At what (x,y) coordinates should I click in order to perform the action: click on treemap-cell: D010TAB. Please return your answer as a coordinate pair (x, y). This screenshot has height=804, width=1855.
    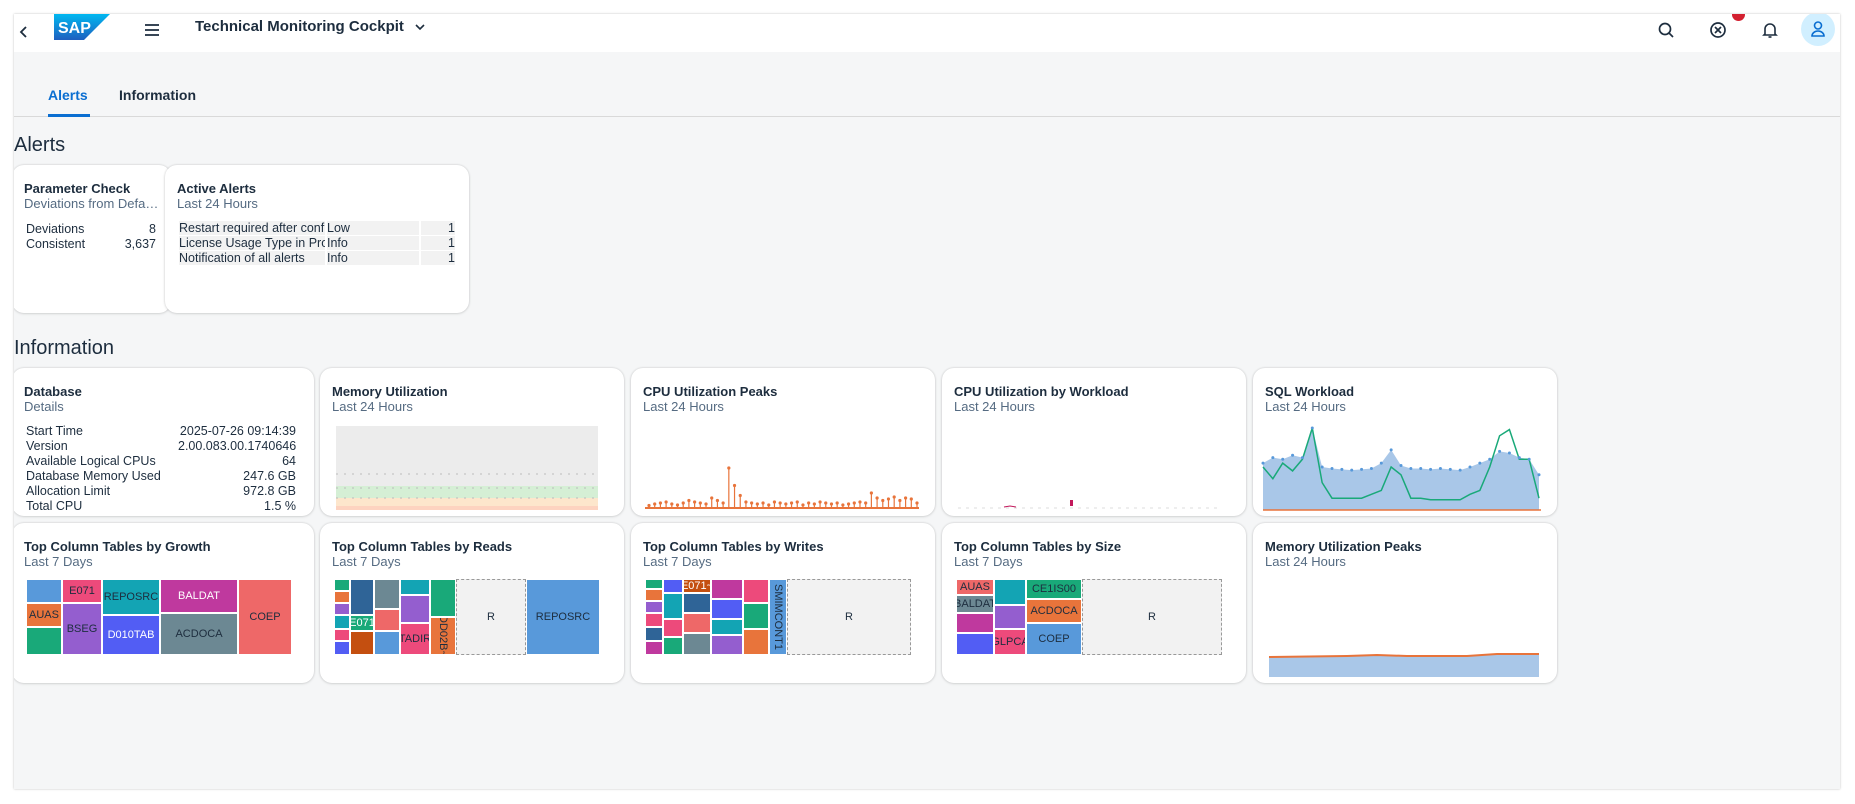
    Looking at the image, I should click on (131, 635).